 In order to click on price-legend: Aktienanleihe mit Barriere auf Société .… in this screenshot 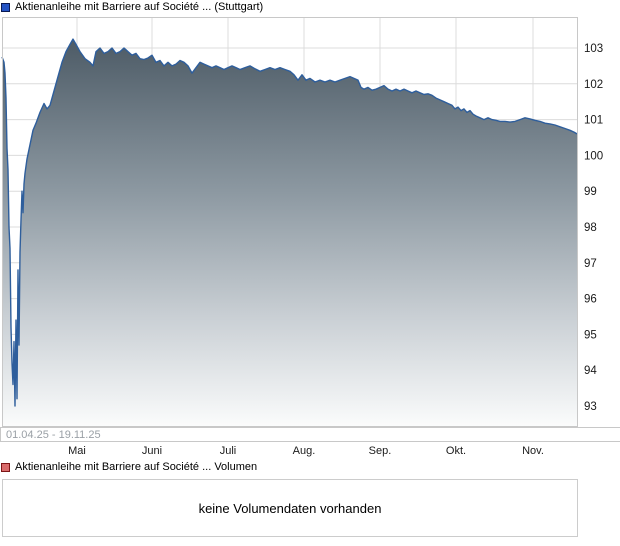, I will do `click(132, 7)`.